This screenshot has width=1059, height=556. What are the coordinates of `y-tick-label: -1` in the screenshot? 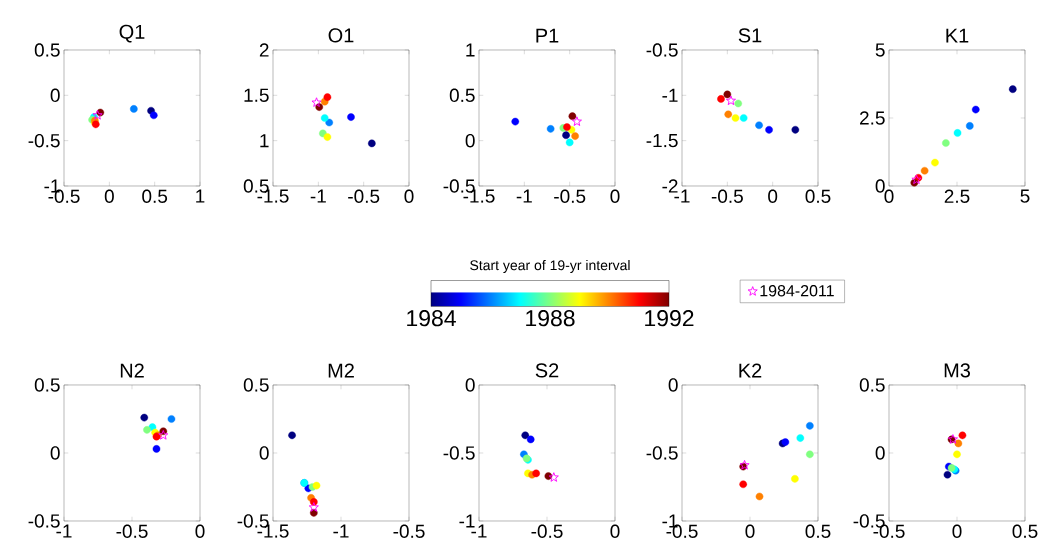 It's located at (670, 95).